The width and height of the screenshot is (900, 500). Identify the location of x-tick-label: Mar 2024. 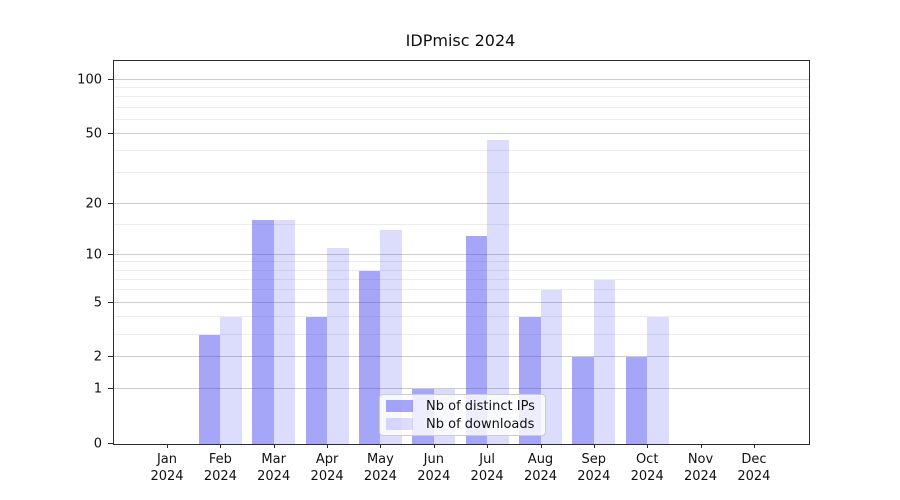
(274, 468).